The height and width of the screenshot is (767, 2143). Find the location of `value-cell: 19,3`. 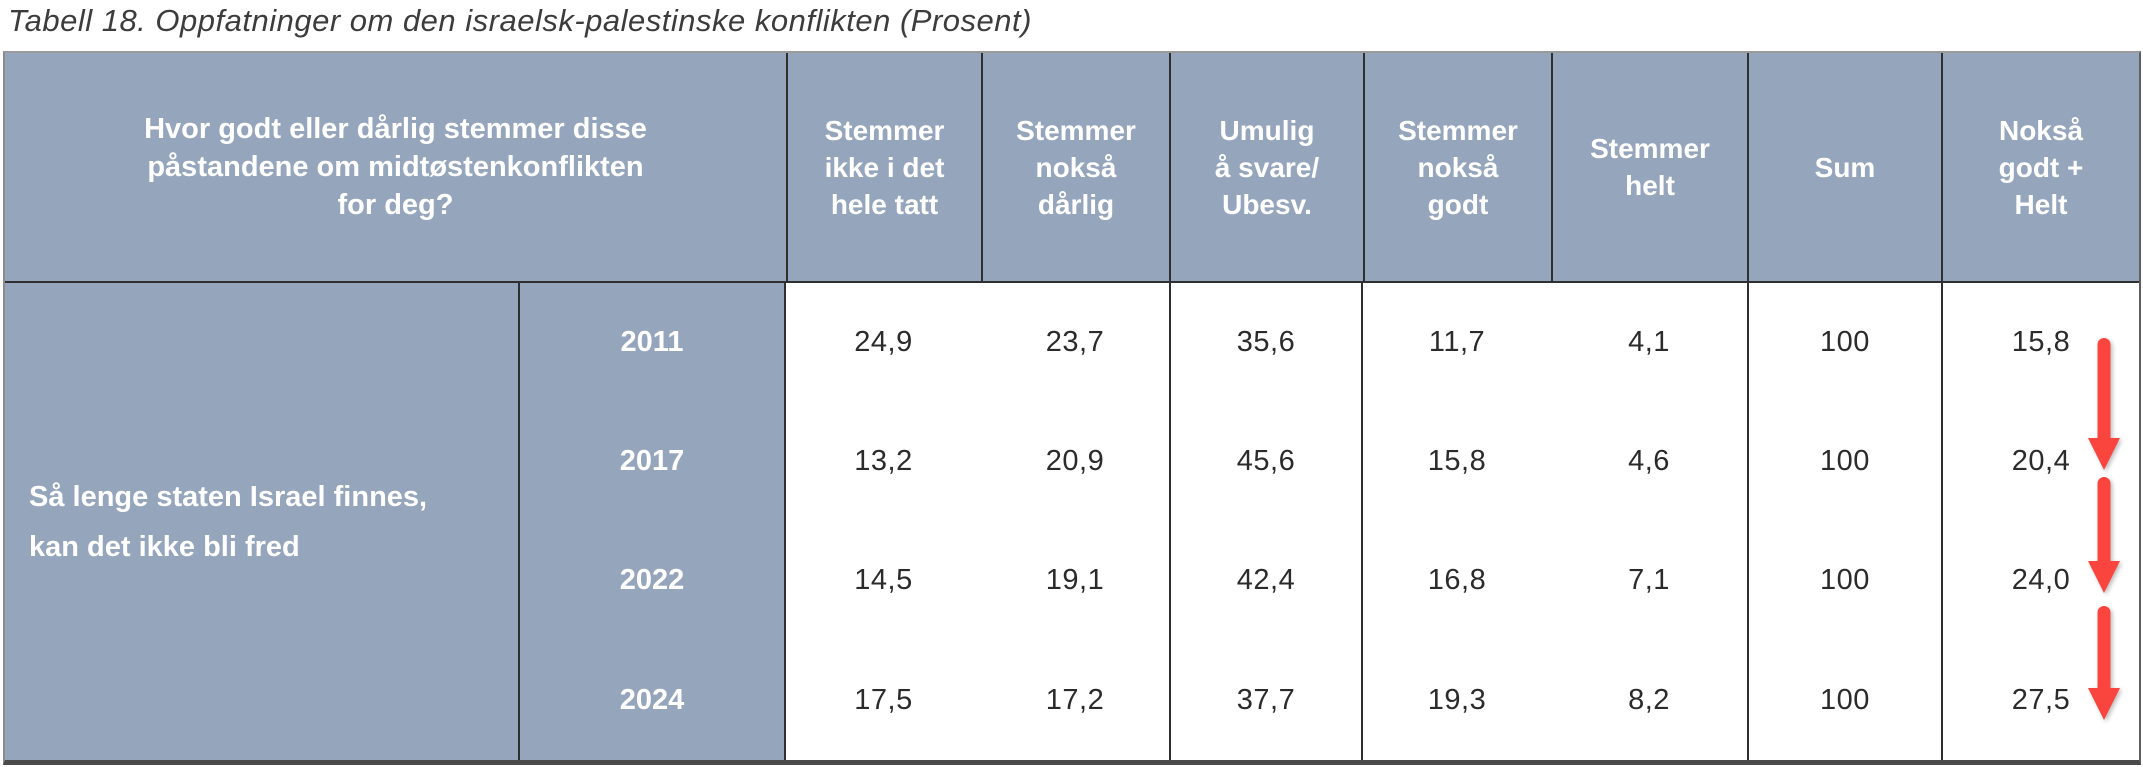

value-cell: 19,3 is located at coordinates (1457, 700).